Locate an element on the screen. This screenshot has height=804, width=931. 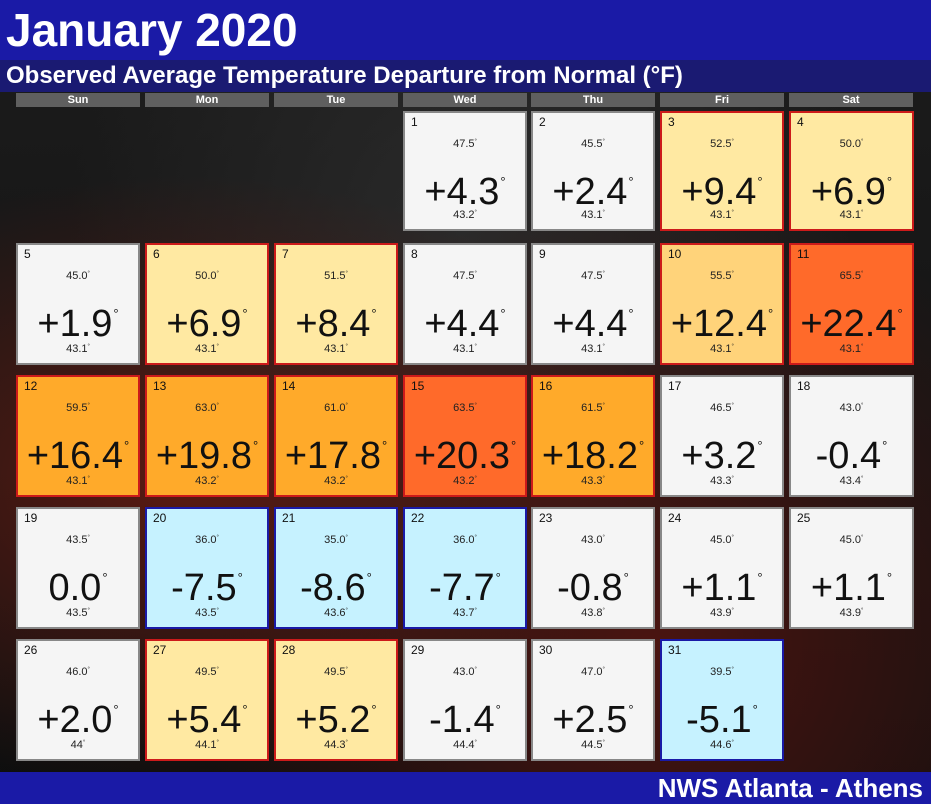
observed-temp: 35.0° is located at coordinates (336, 540).